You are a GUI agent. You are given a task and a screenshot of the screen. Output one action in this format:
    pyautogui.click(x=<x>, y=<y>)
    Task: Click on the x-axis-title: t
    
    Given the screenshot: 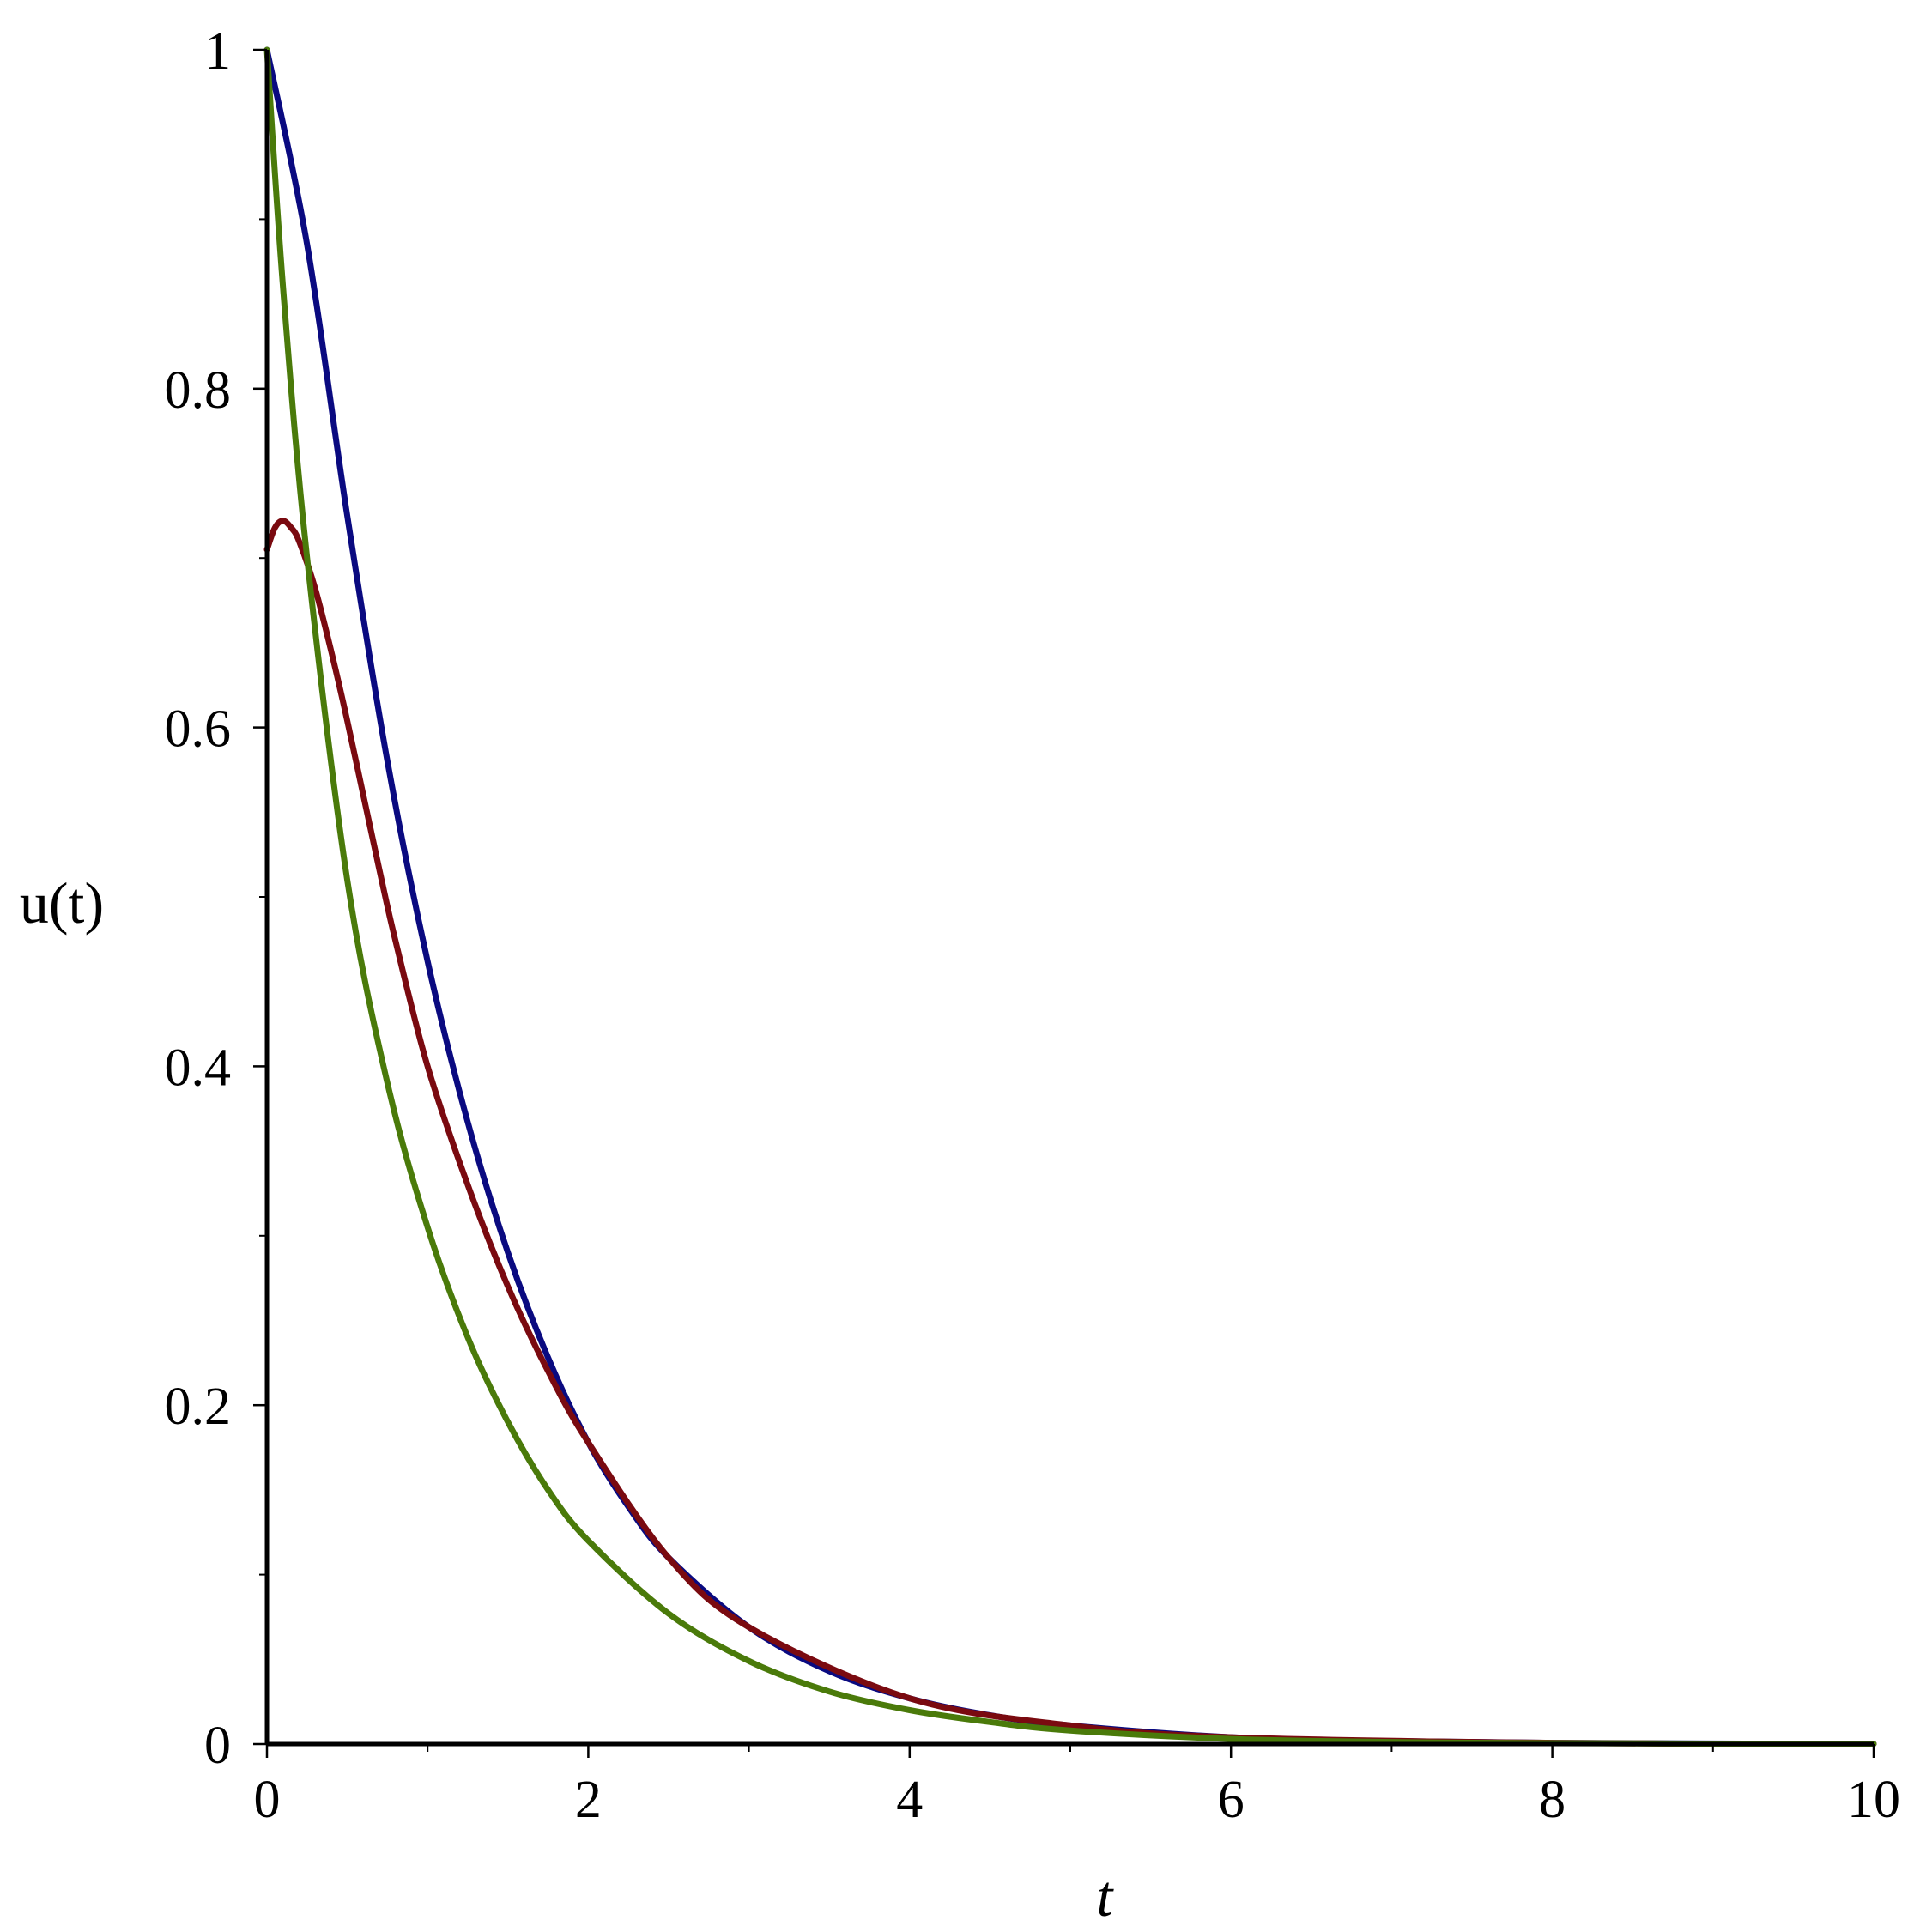 What is the action you would take?
    pyautogui.click(x=1106, y=1896)
    